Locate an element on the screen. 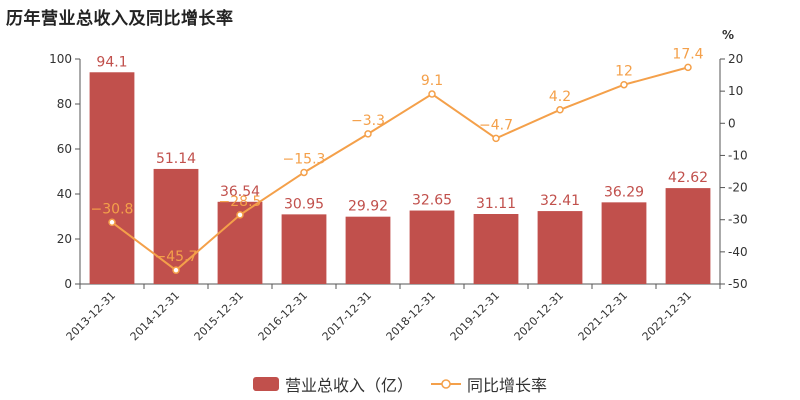 This screenshot has width=800, height=400. growth-data-label: −30.8 is located at coordinates (112, 209).